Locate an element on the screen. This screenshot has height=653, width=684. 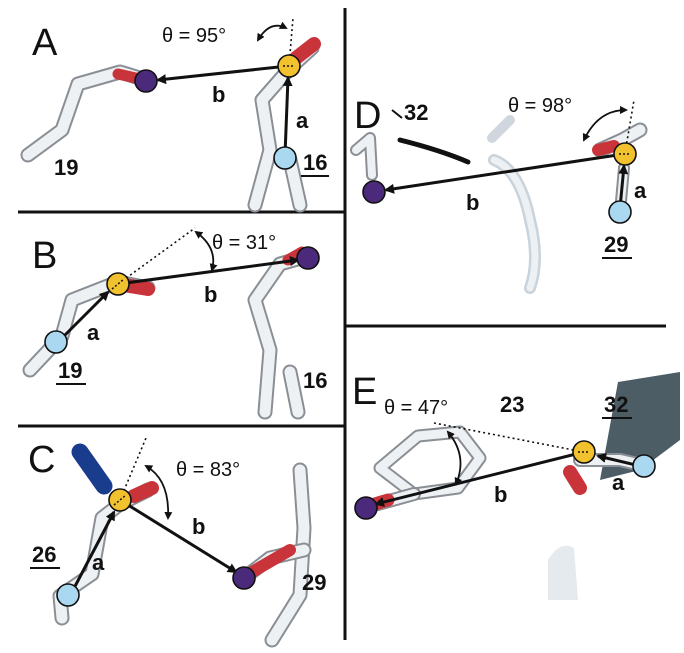
panel-c: C θ = 83° b a 26 29 is located at coordinates (177, 542).